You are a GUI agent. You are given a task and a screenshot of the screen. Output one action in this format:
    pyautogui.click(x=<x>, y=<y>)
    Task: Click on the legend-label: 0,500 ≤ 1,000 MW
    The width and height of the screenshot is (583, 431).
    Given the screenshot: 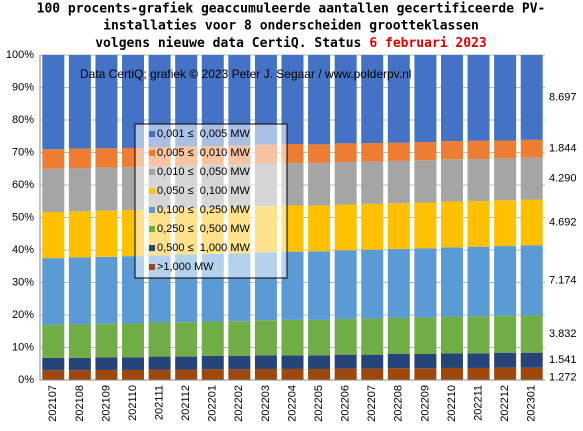 What is the action you would take?
    pyautogui.click(x=203, y=248)
    